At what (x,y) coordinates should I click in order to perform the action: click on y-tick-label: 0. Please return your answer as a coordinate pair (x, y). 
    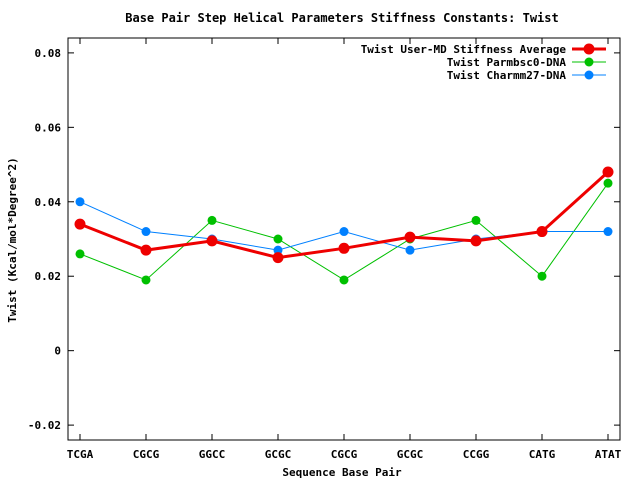
    Looking at the image, I should click on (57, 351).